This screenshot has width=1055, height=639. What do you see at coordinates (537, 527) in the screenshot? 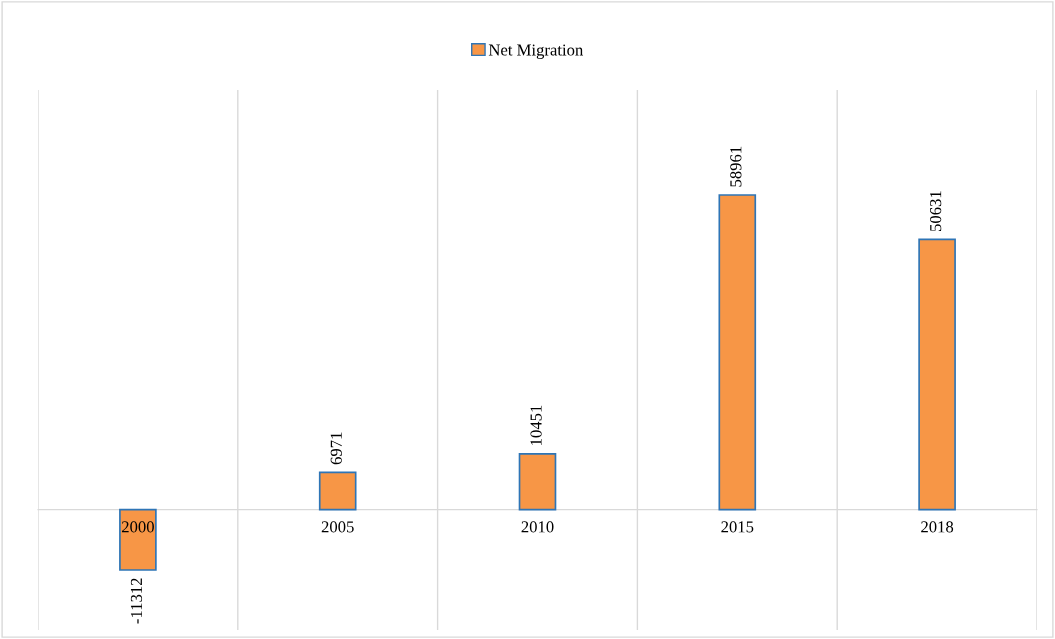
I see `x-tick-label: 2010` at bounding box center [537, 527].